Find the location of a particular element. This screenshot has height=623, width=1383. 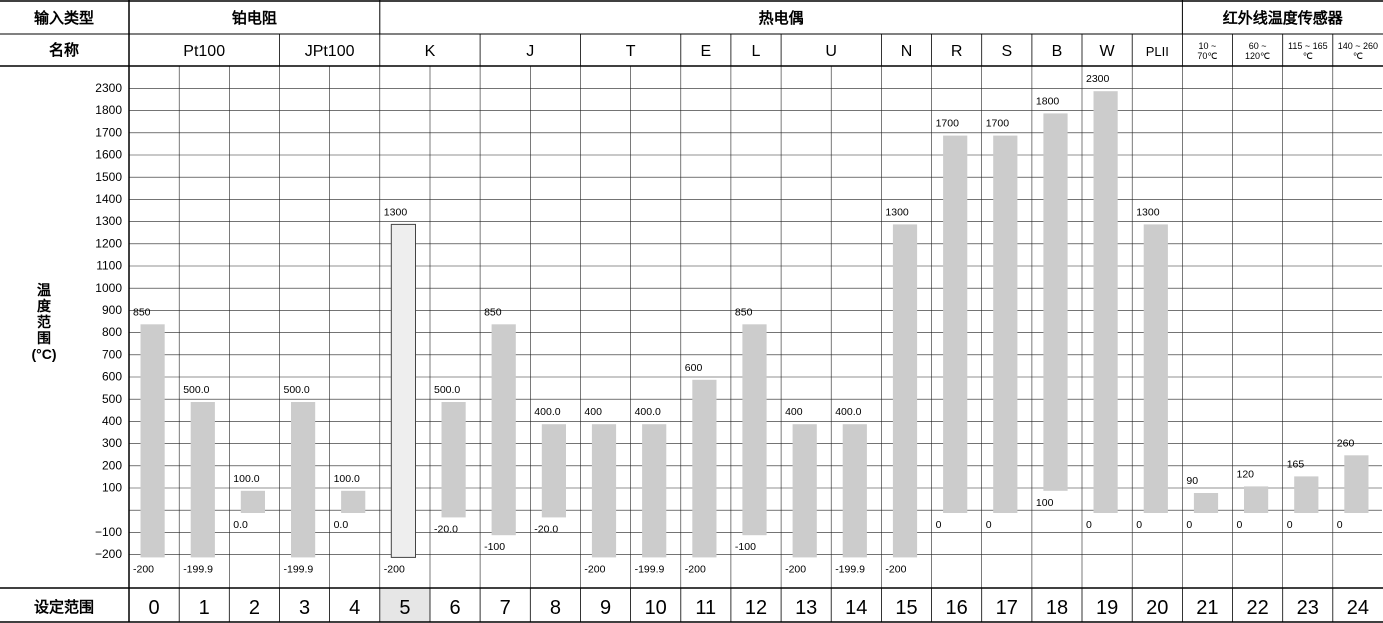

setting-code: 14 is located at coordinates (856, 608).